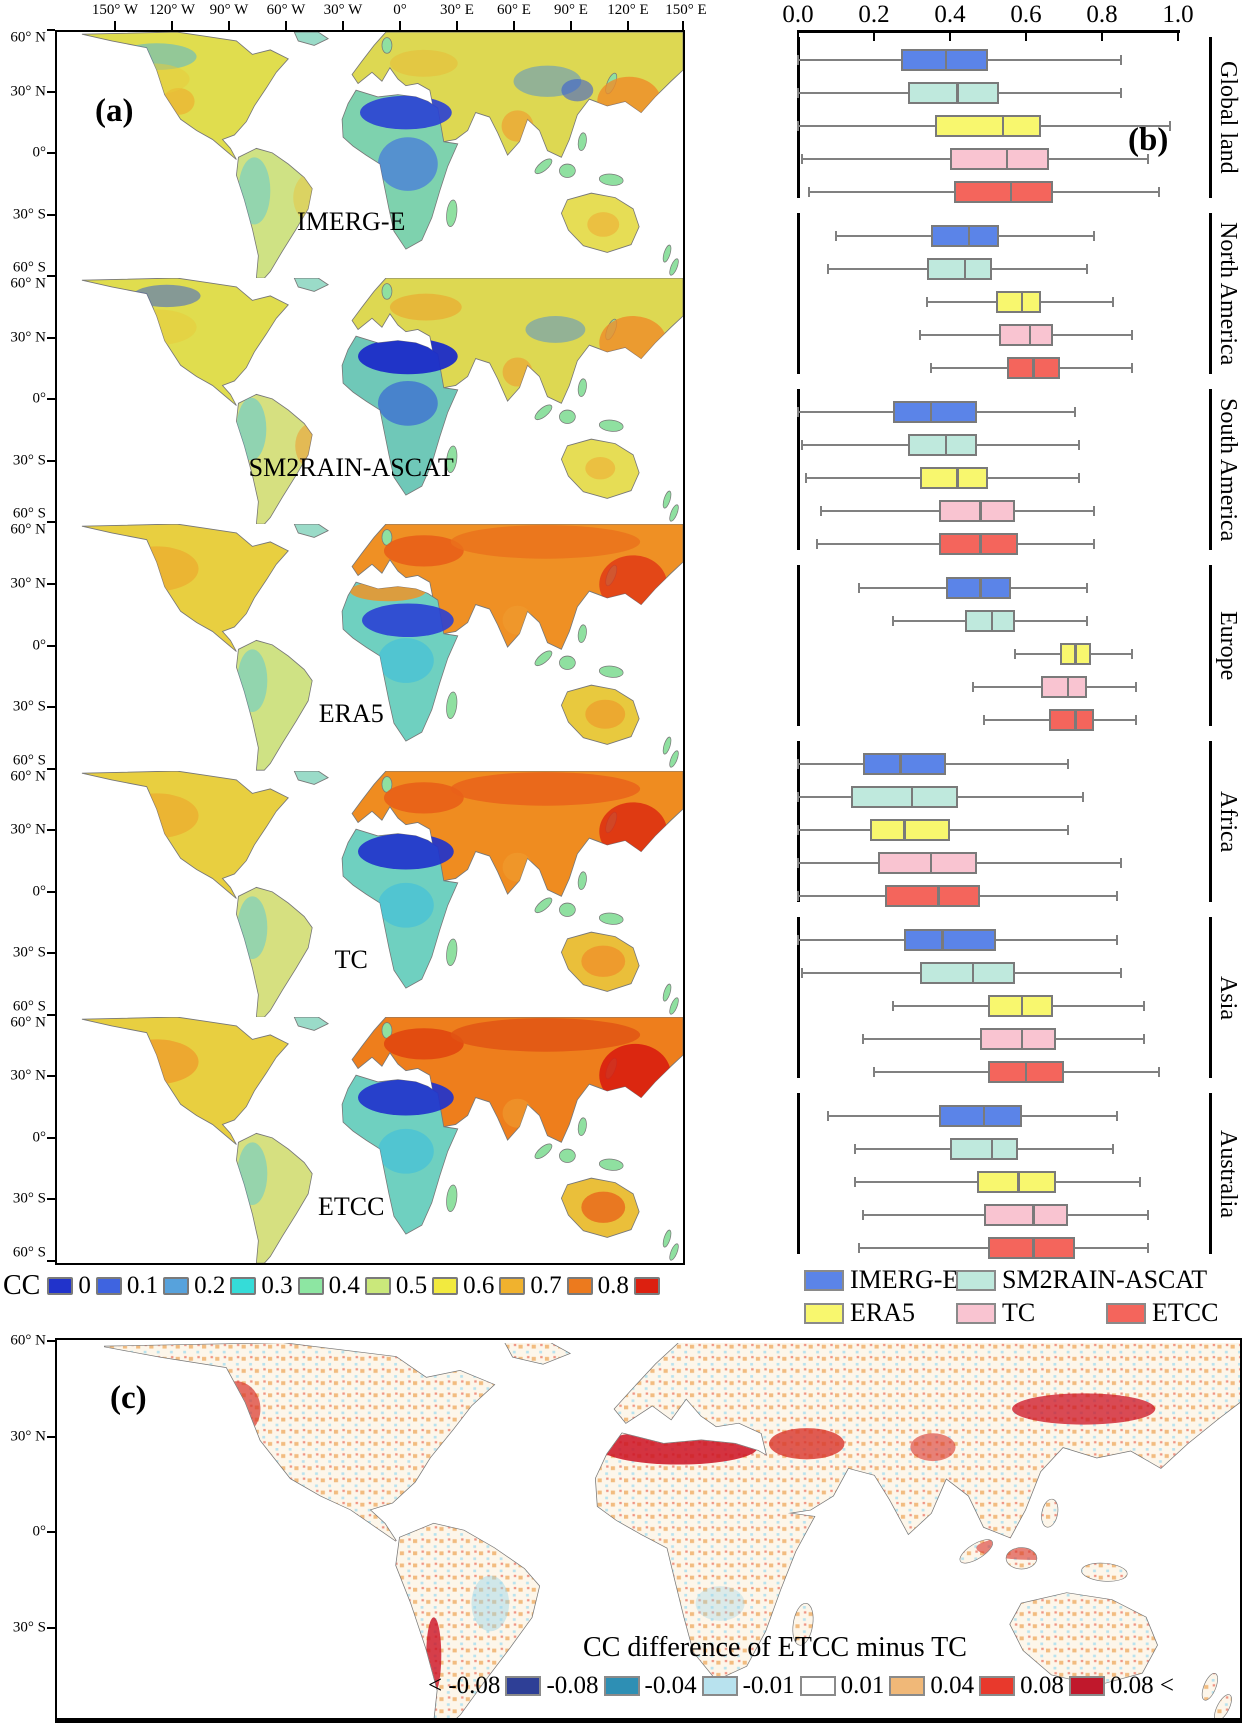  Describe the element at coordinates (351, 714) in the screenshot. I see `map-label-era5: ERA5` at that location.